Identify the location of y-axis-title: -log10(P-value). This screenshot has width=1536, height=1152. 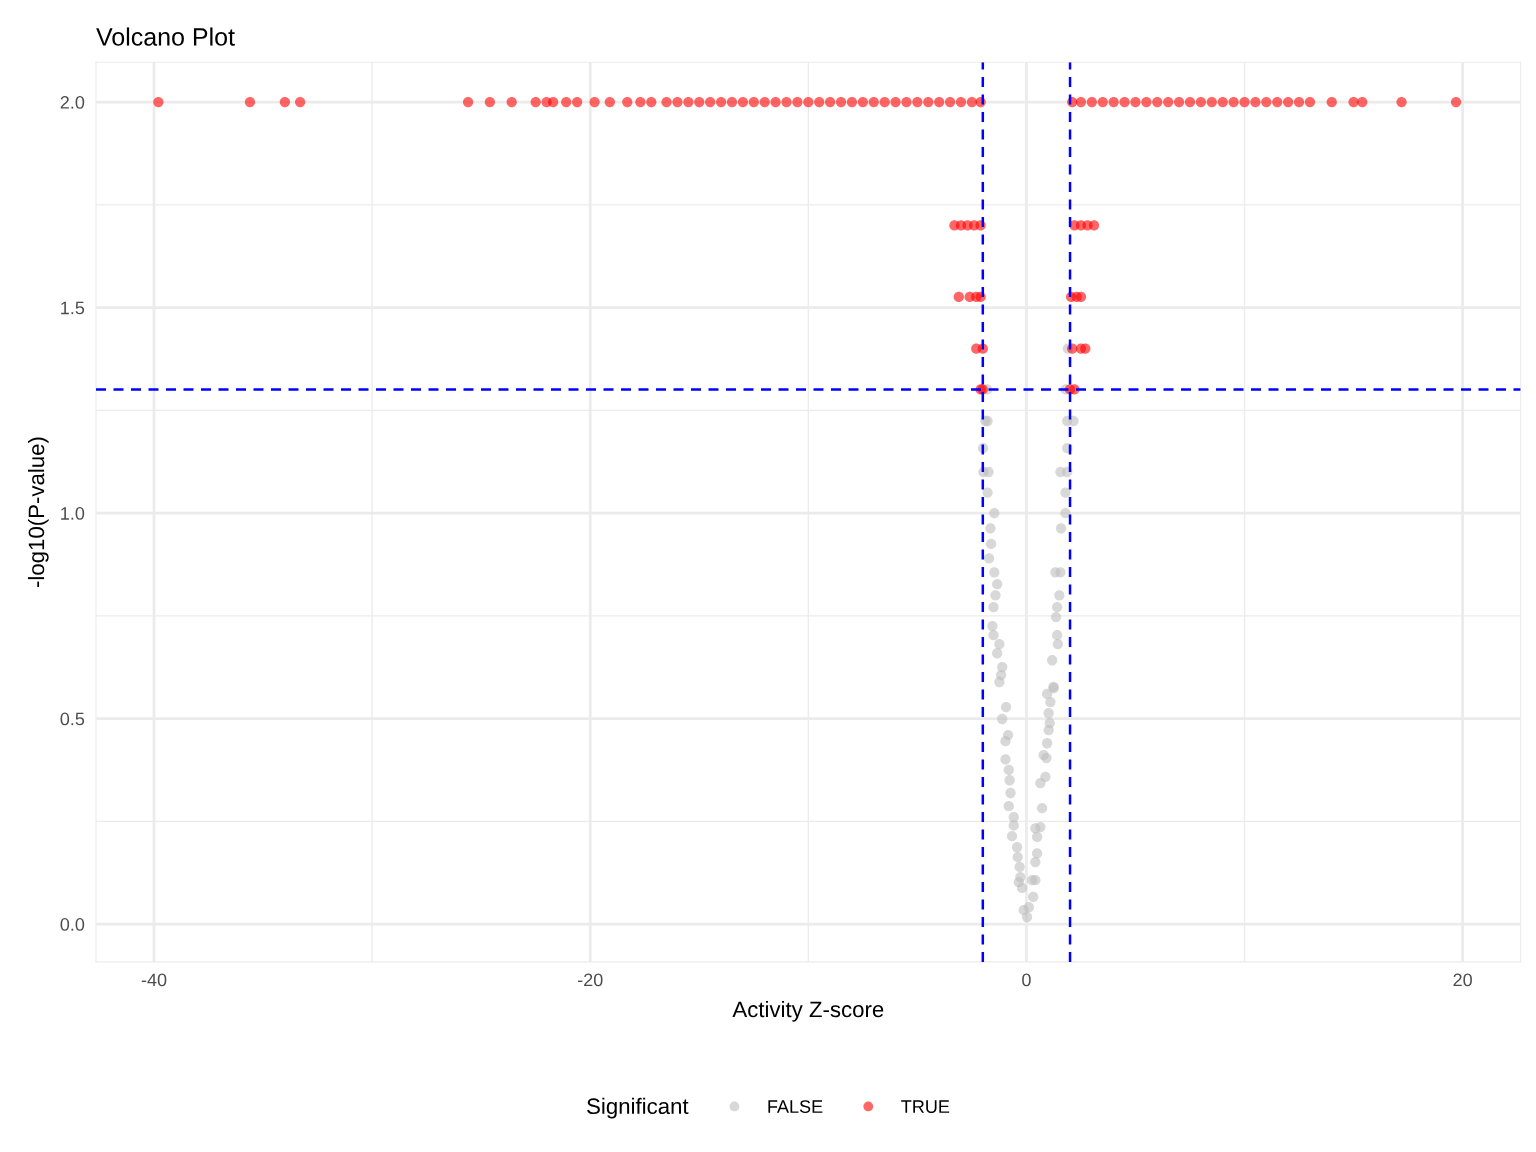
(38, 512).